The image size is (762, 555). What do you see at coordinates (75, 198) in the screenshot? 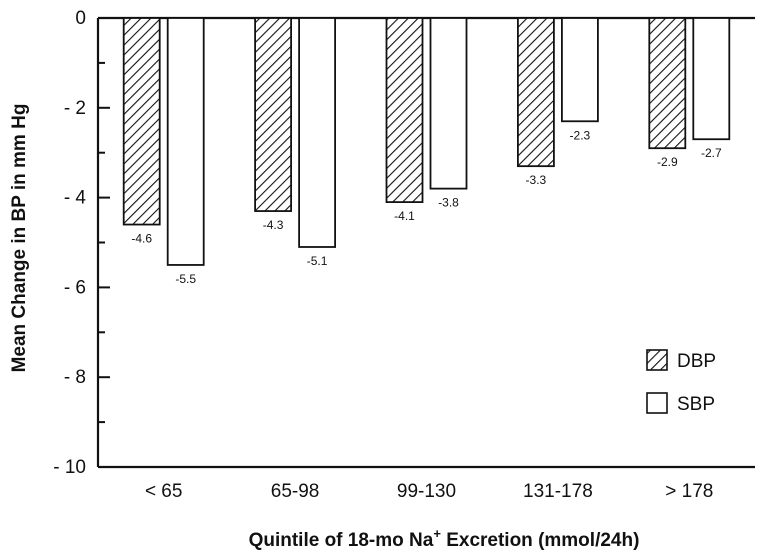
I see `y-tick-label: - 4` at bounding box center [75, 198].